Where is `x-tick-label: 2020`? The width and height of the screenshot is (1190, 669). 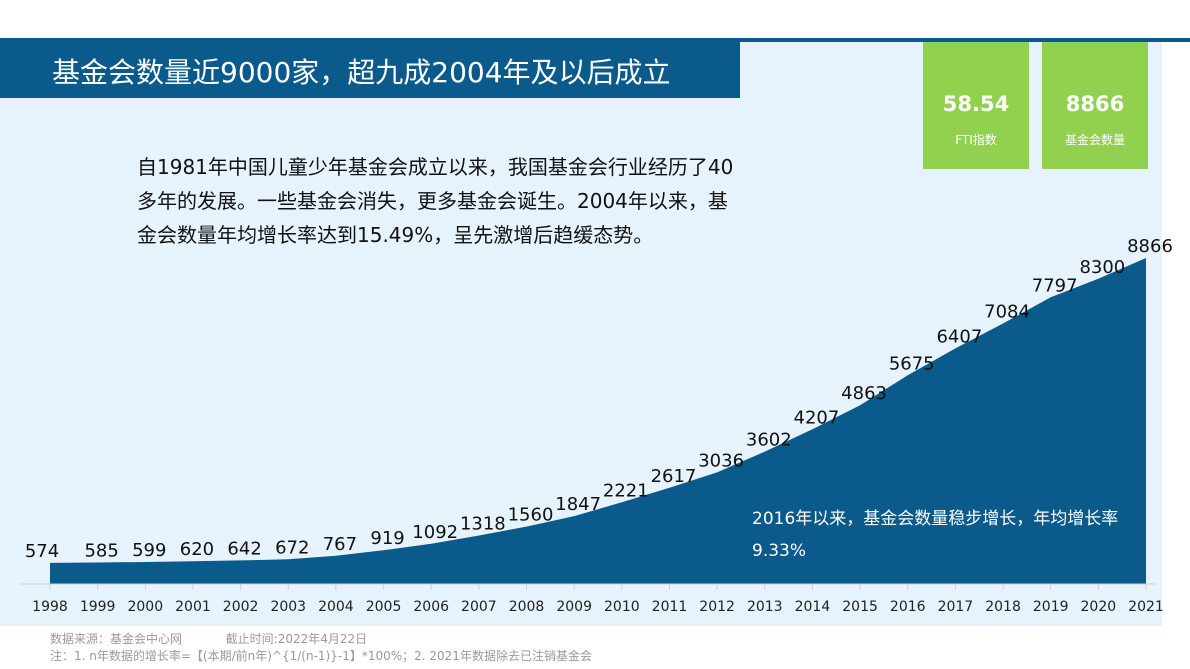
x-tick-label: 2020 is located at coordinates (1099, 607).